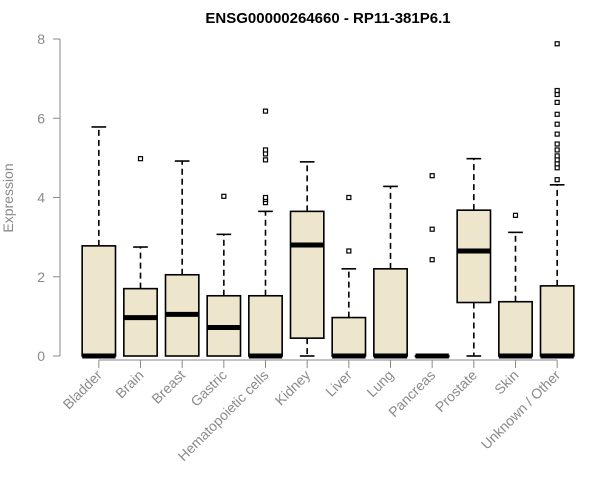 The image size is (600, 500). I want to click on x-tick-label: Skin, so click(506, 382).